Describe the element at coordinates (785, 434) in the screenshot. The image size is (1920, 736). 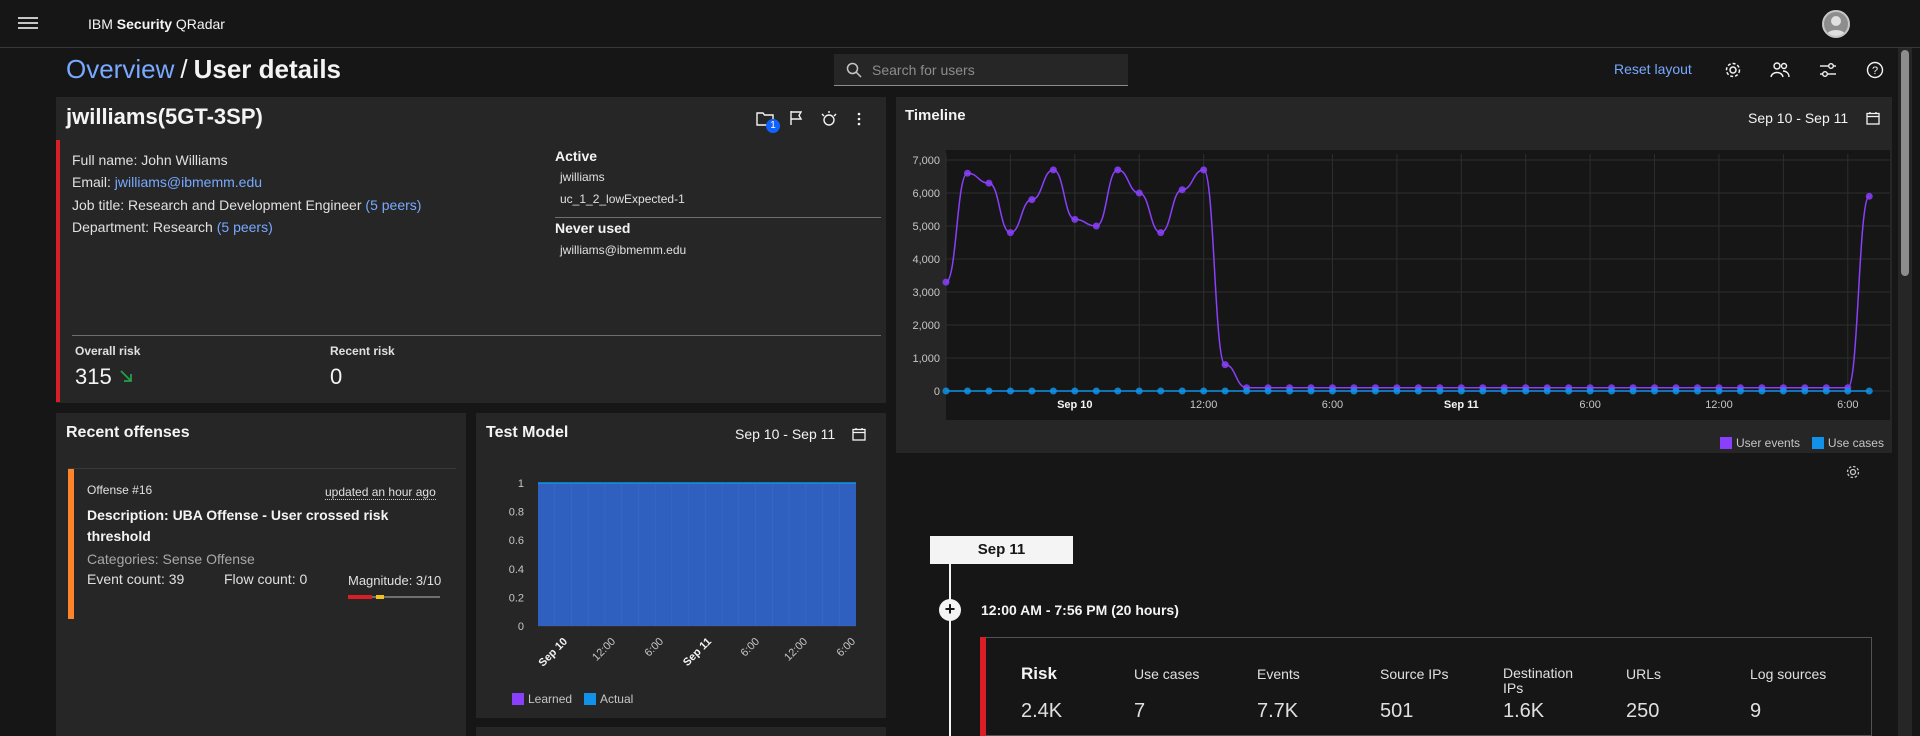
I see `test-model-date-range: Sep 10 - Sep 11` at that location.